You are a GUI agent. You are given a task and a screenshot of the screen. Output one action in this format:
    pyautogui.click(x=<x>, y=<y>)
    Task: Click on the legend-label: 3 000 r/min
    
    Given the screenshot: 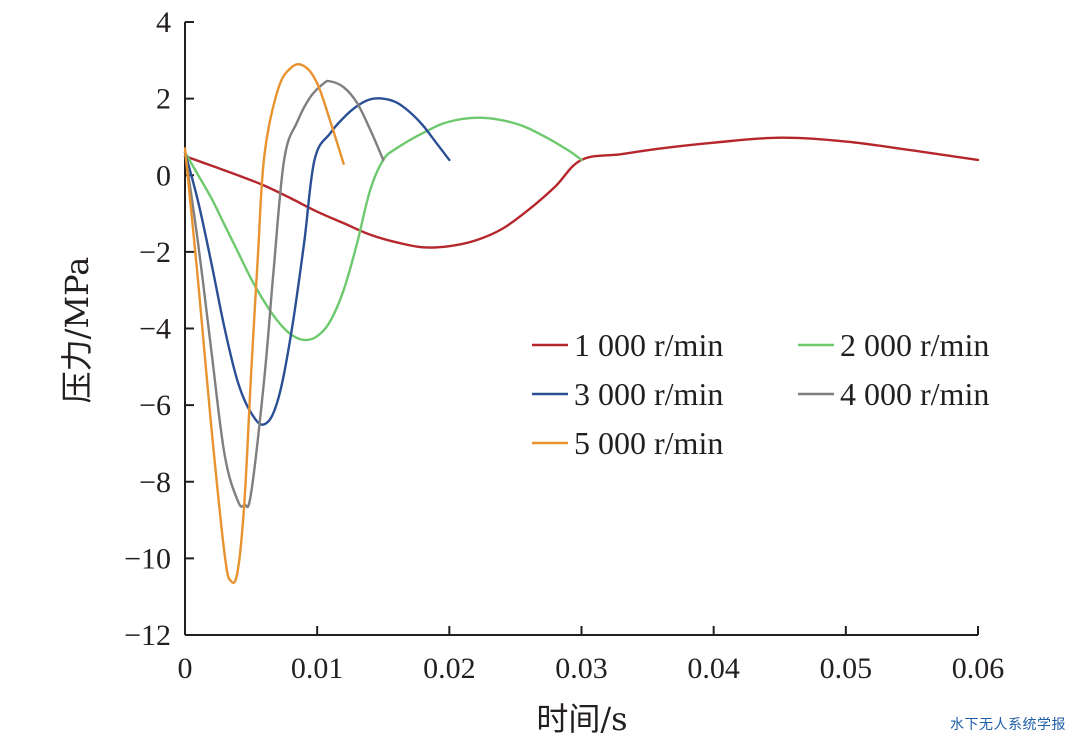 What is the action you would take?
    pyautogui.click(x=648, y=394)
    